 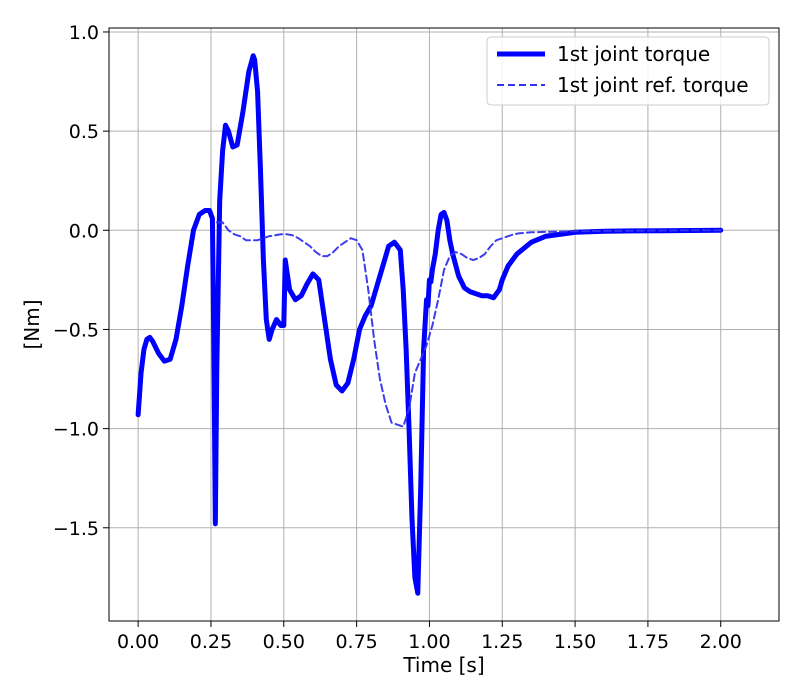 I want to click on x-axis-label: Time [s], so click(x=443, y=665).